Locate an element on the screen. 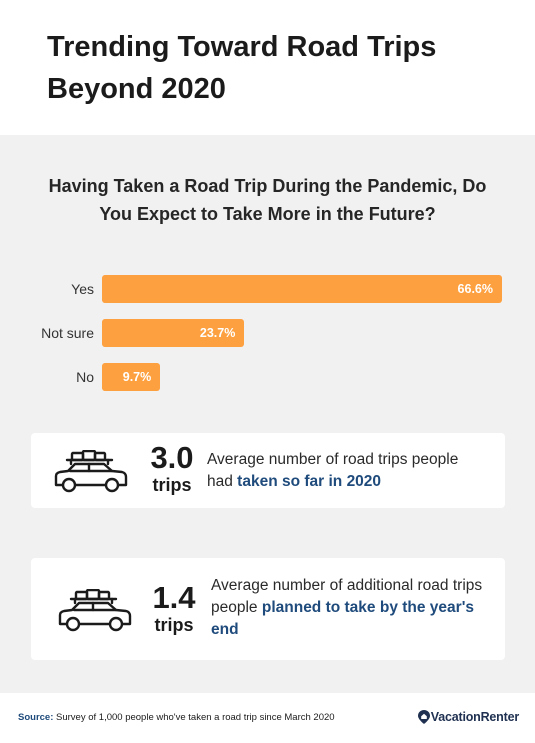 Image resolution: width=535 pixels, height=743 pixels. bar-row: No 9.7% is located at coordinates (267, 377).